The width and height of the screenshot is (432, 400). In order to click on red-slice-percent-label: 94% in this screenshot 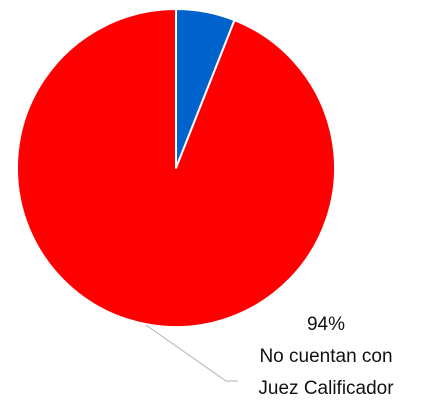, I will do `click(326, 324)`.